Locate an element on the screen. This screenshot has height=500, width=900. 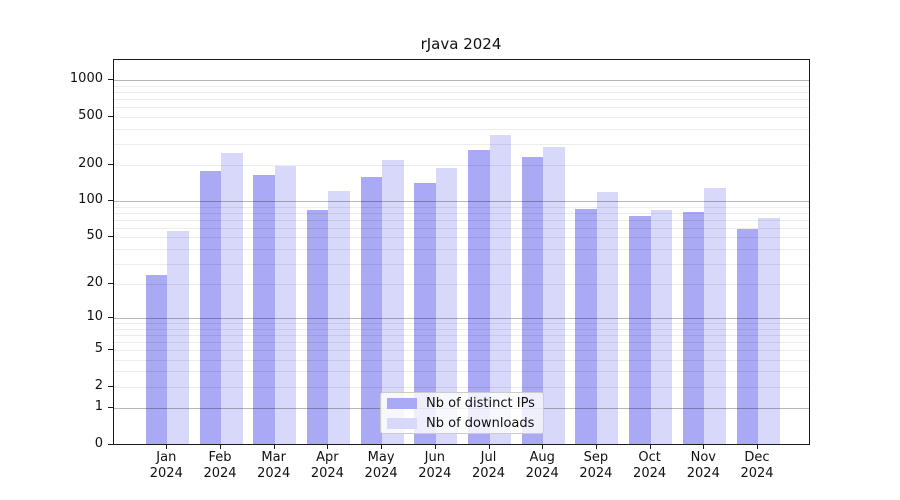
x-tick-month: Nov is located at coordinates (703, 457).